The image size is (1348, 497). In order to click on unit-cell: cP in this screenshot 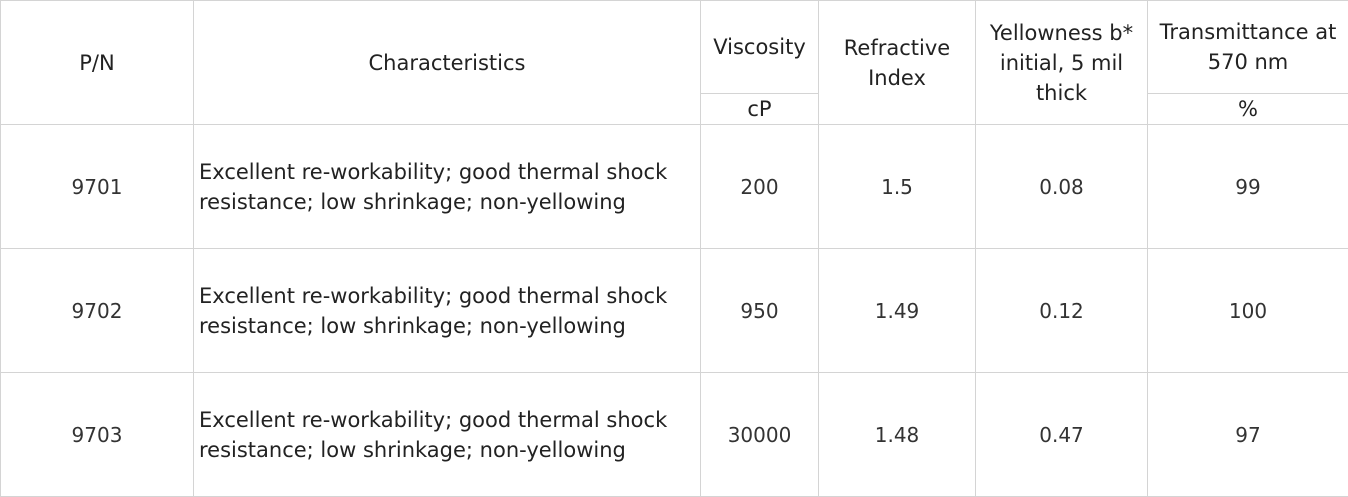, I will do `click(759, 109)`.